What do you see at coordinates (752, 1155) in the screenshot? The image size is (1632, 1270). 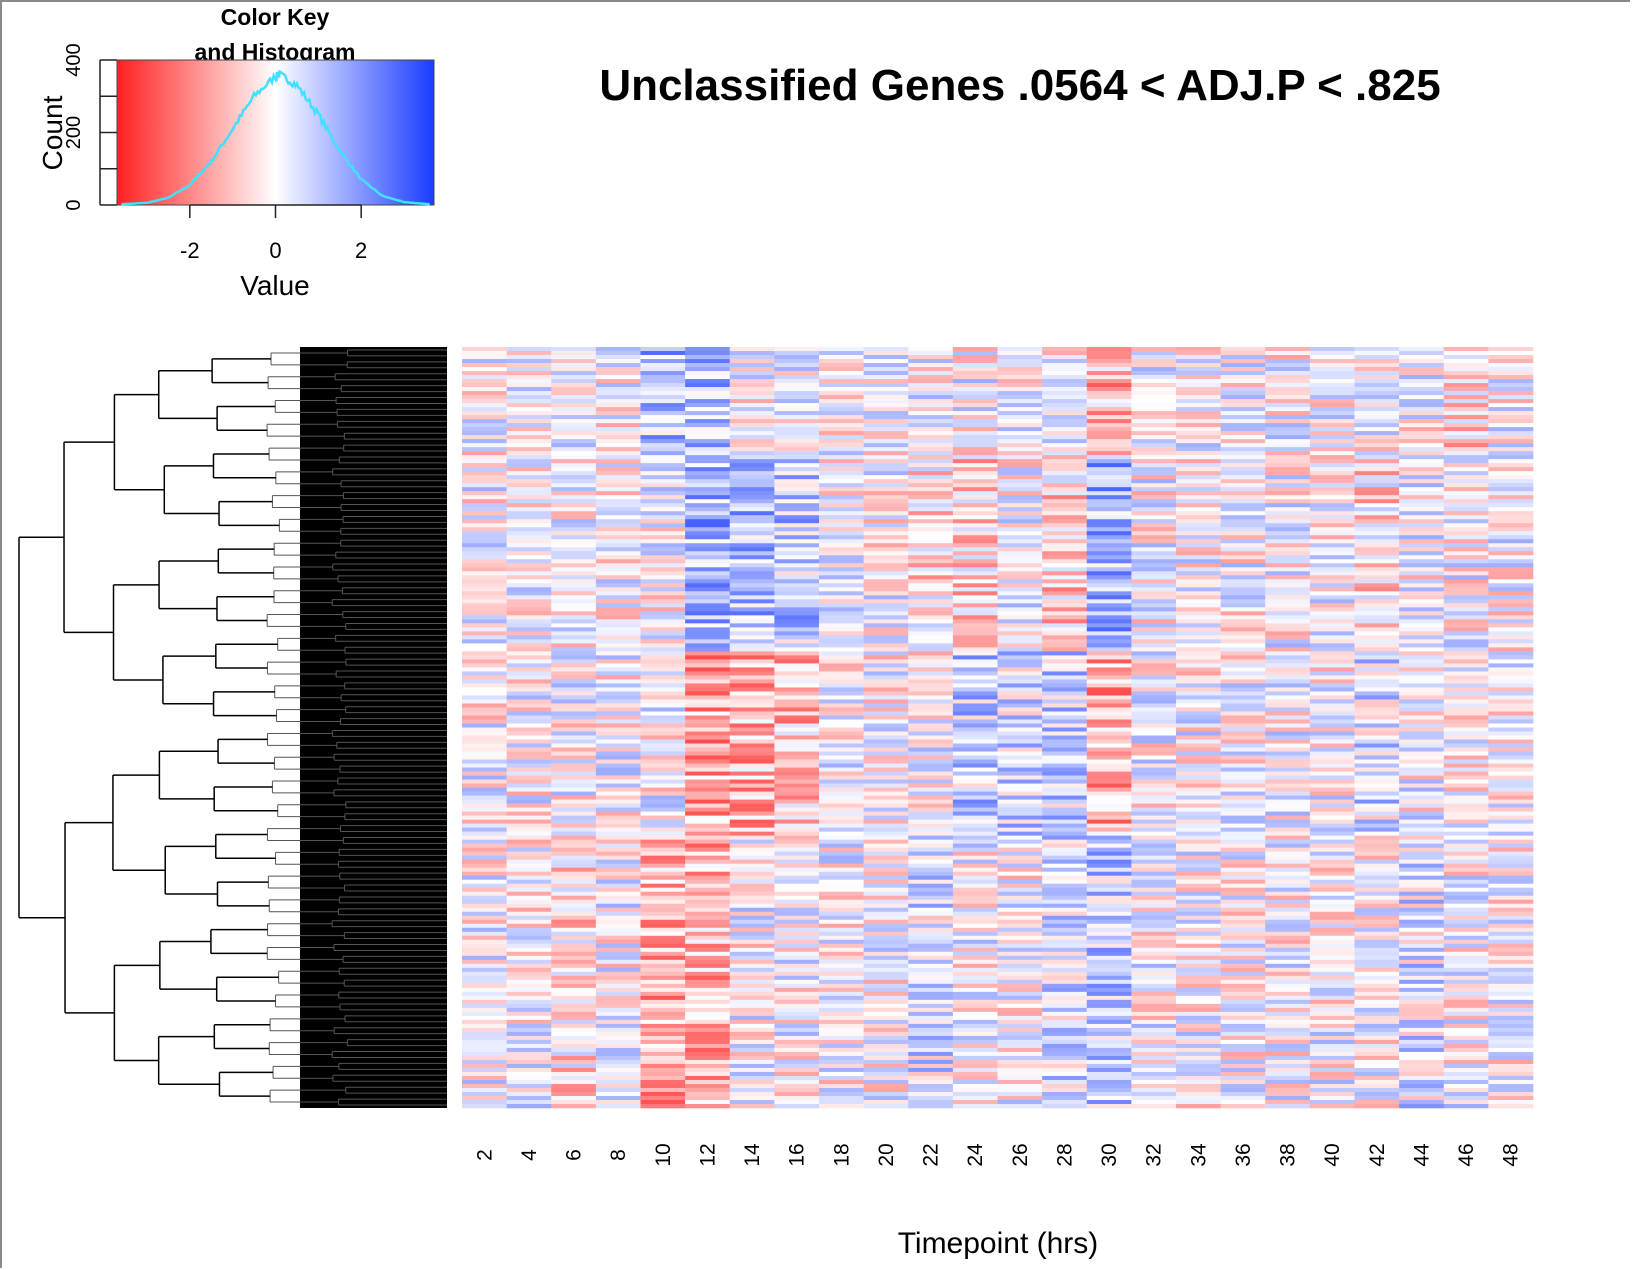 I see `column-label: 14` at bounding box center [752, 1155].